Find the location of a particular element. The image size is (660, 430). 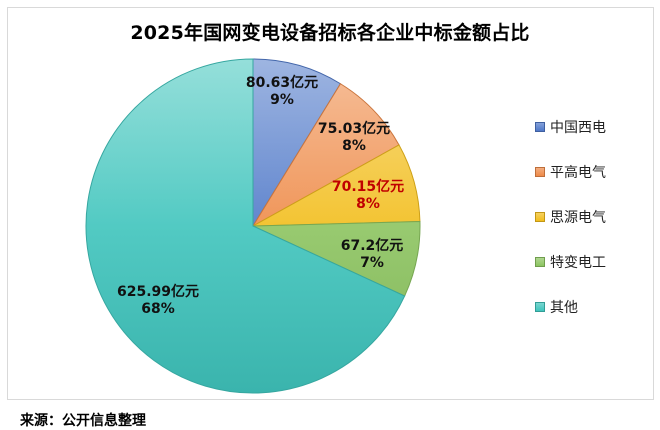

legend-item: 其他 is located at coordinates (570, 306).